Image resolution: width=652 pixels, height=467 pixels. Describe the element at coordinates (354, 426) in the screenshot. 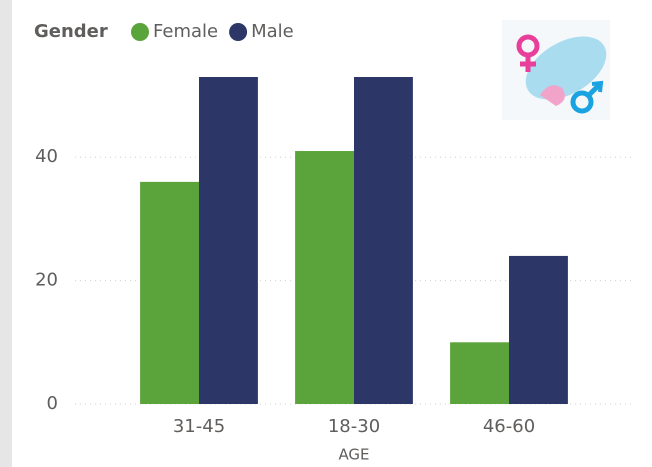

I see `x-tick-label: 18-30` at that location.